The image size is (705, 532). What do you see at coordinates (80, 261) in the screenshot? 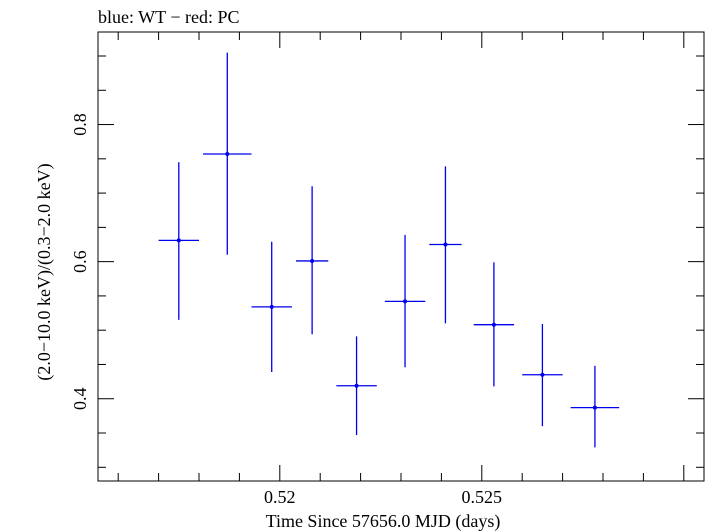
I see `y-tick-label: 0.6` at bounding box center [80, 261].